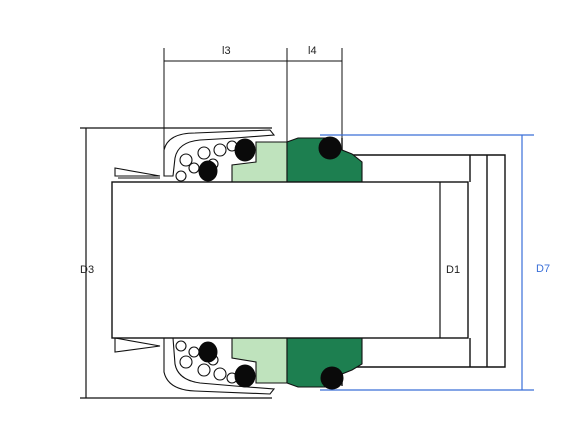 Image resolution: width=566 pixels, height=447 pixels. What do you see at coordinates (330, 148) in the screenshot?
I see `o-ring-seat-top` at bounding box center [330, 148].